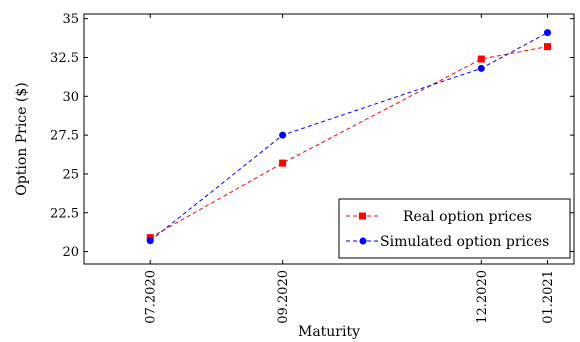 This screenshot has width=580, height=342. What do you see at coordinates (329, 332) in the screenshot?
I see `x-axis-label: Maturity` at bounding box center [329, 332].